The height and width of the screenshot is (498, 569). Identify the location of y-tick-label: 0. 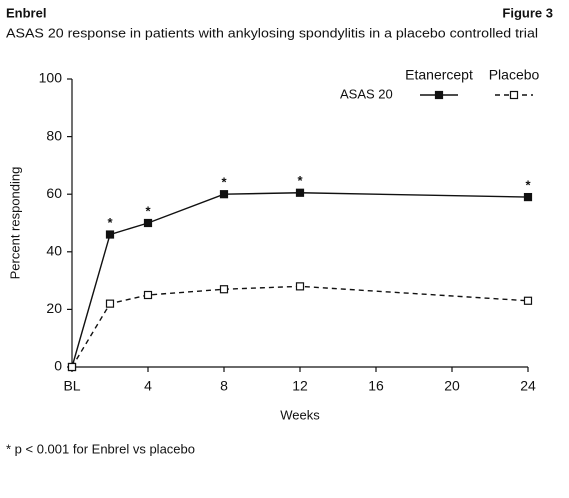
(58, 366).